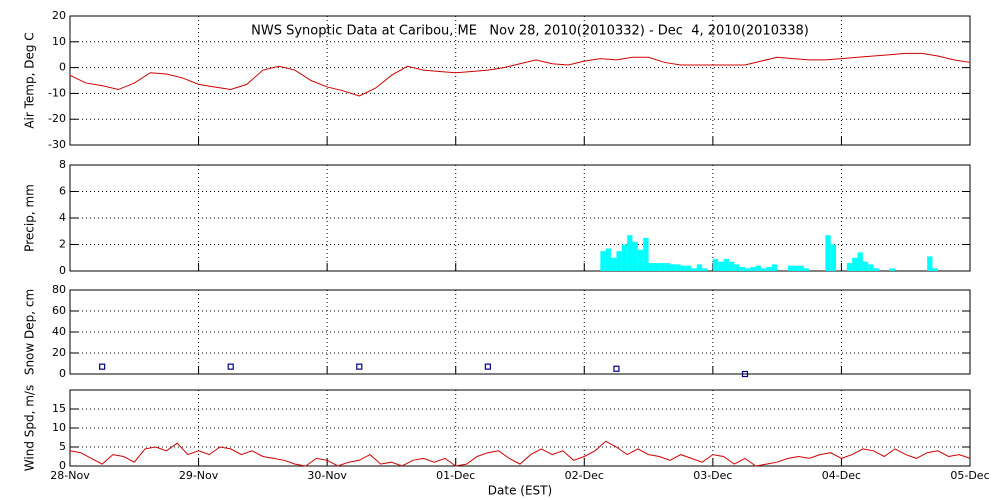 Image resolution: width=1000 pixels, height=500 pixels. What do you see at coordinates (455, 475) in the screenshot?
I see `x-tick-label: 01-Dec` at bounding box center [455, 475].